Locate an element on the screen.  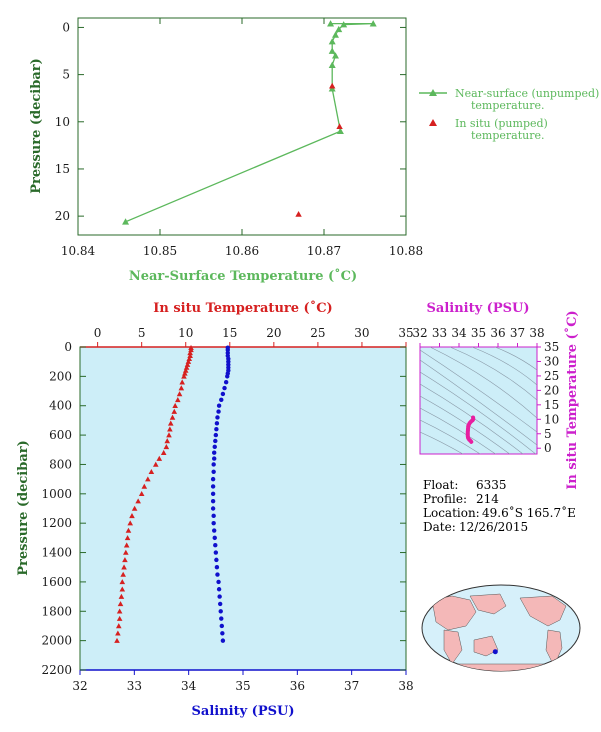
temperature-tick-label: 5 is located at coordinates (142, 333).